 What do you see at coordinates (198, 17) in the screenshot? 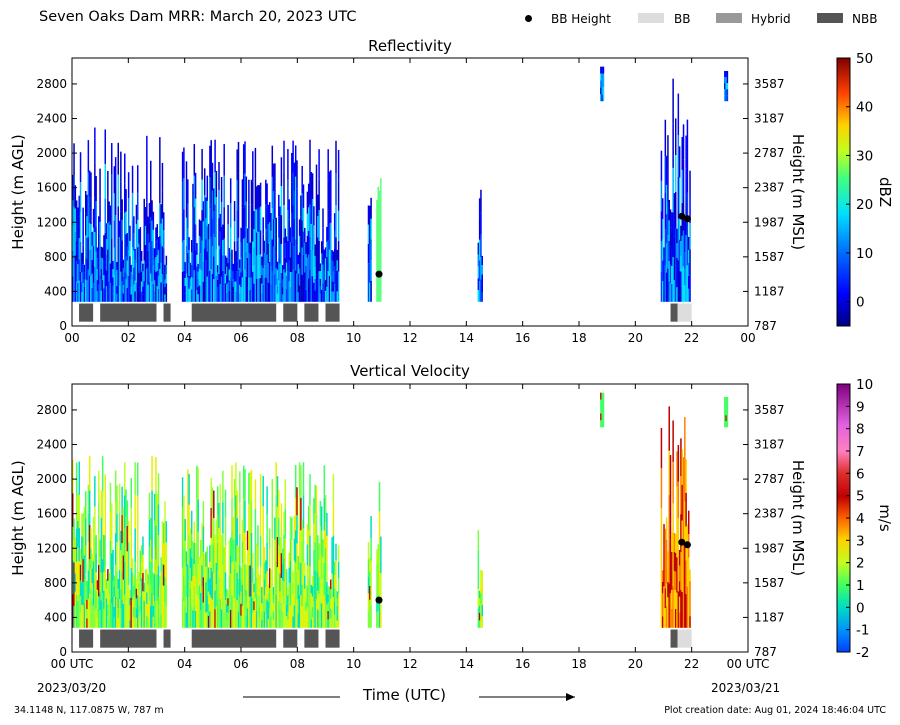
I see `chart-title: Seven Oaks Dam MRR: March 20, 2023 UTC` at bounding box center [198, 17].